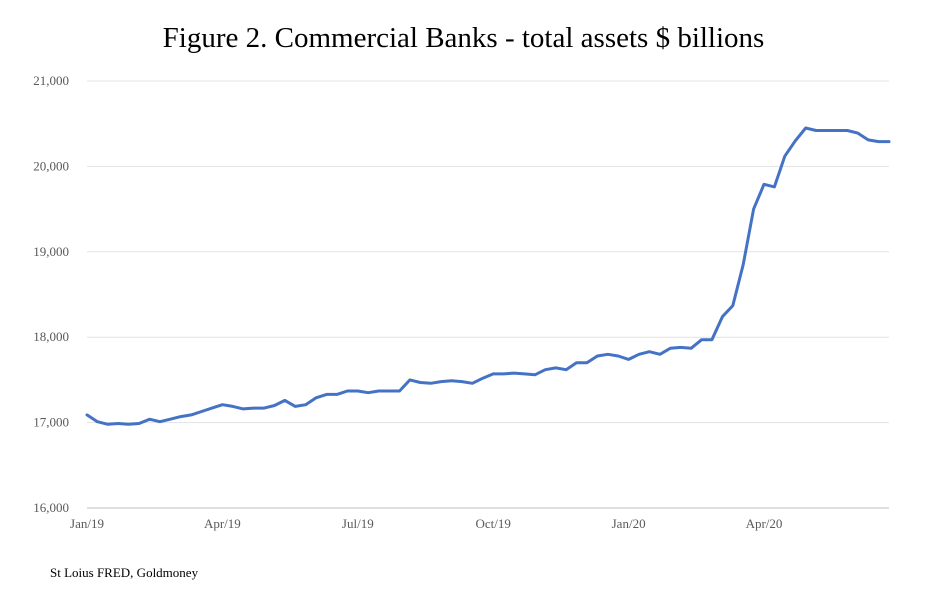 Image resolution: width=927 pixels, height=598 pixels. What do you see at coordinates (629, 523) in the screenshot?
I see `x-tick-label: Jan/20` at bounding box center [629, 523].